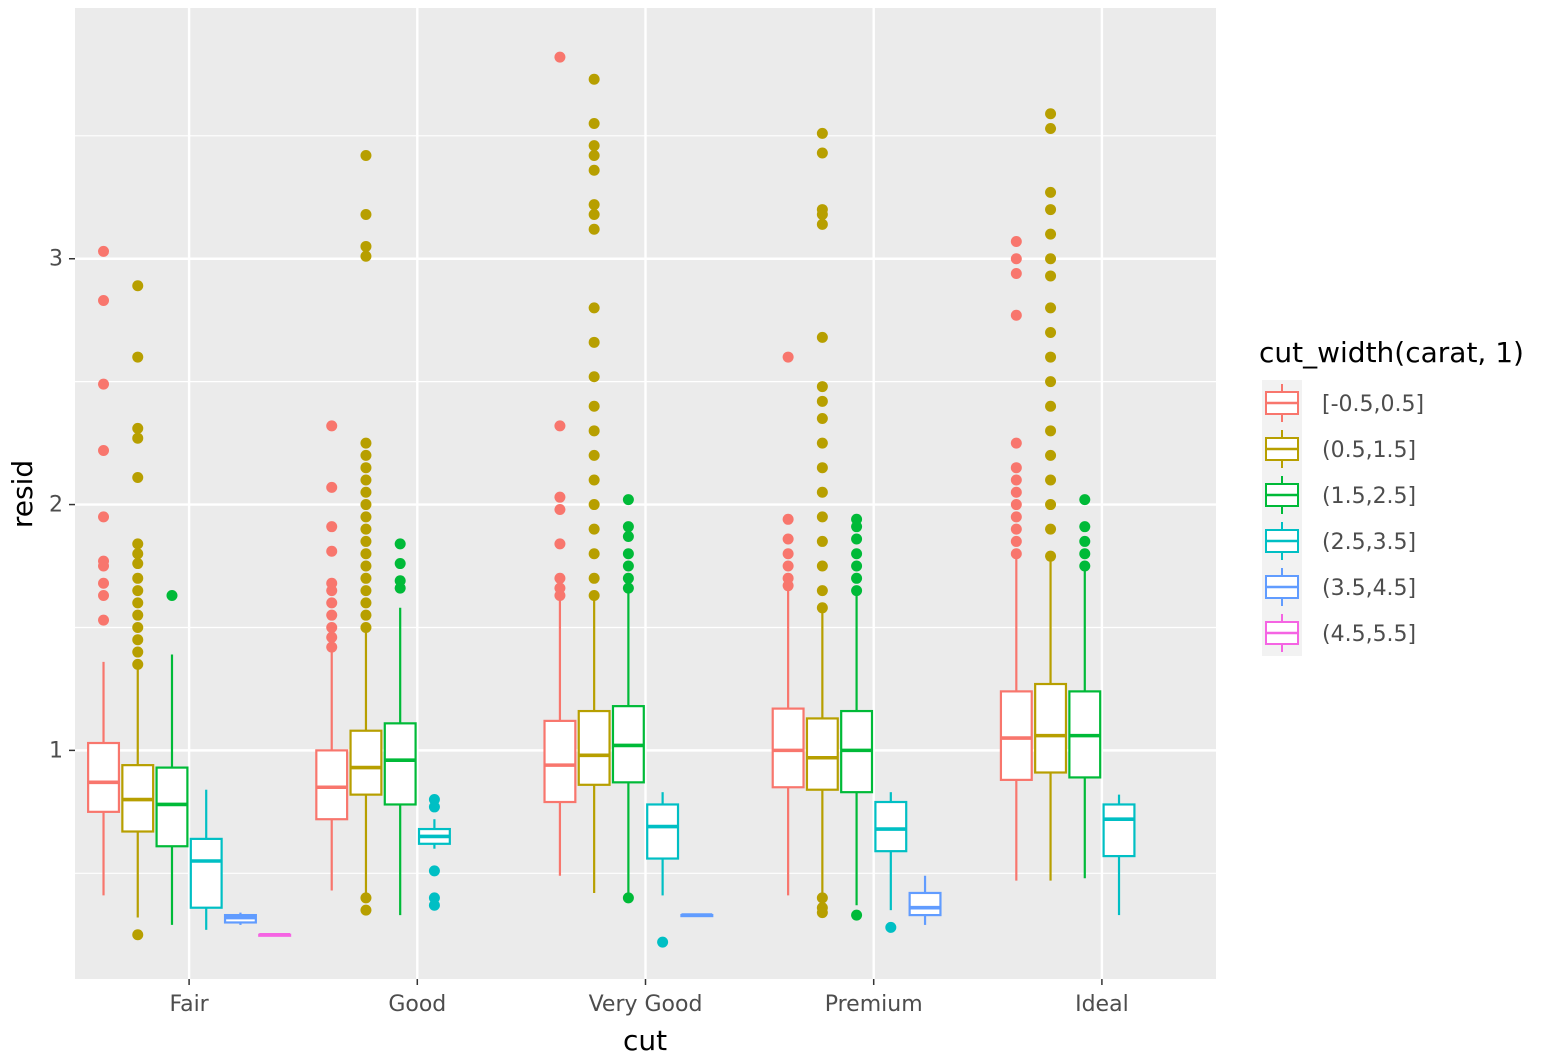 The width and height of the screenshot is (1568, 1062). I want to click on legend-label: (4.5,5.5], so click(1369, 634).